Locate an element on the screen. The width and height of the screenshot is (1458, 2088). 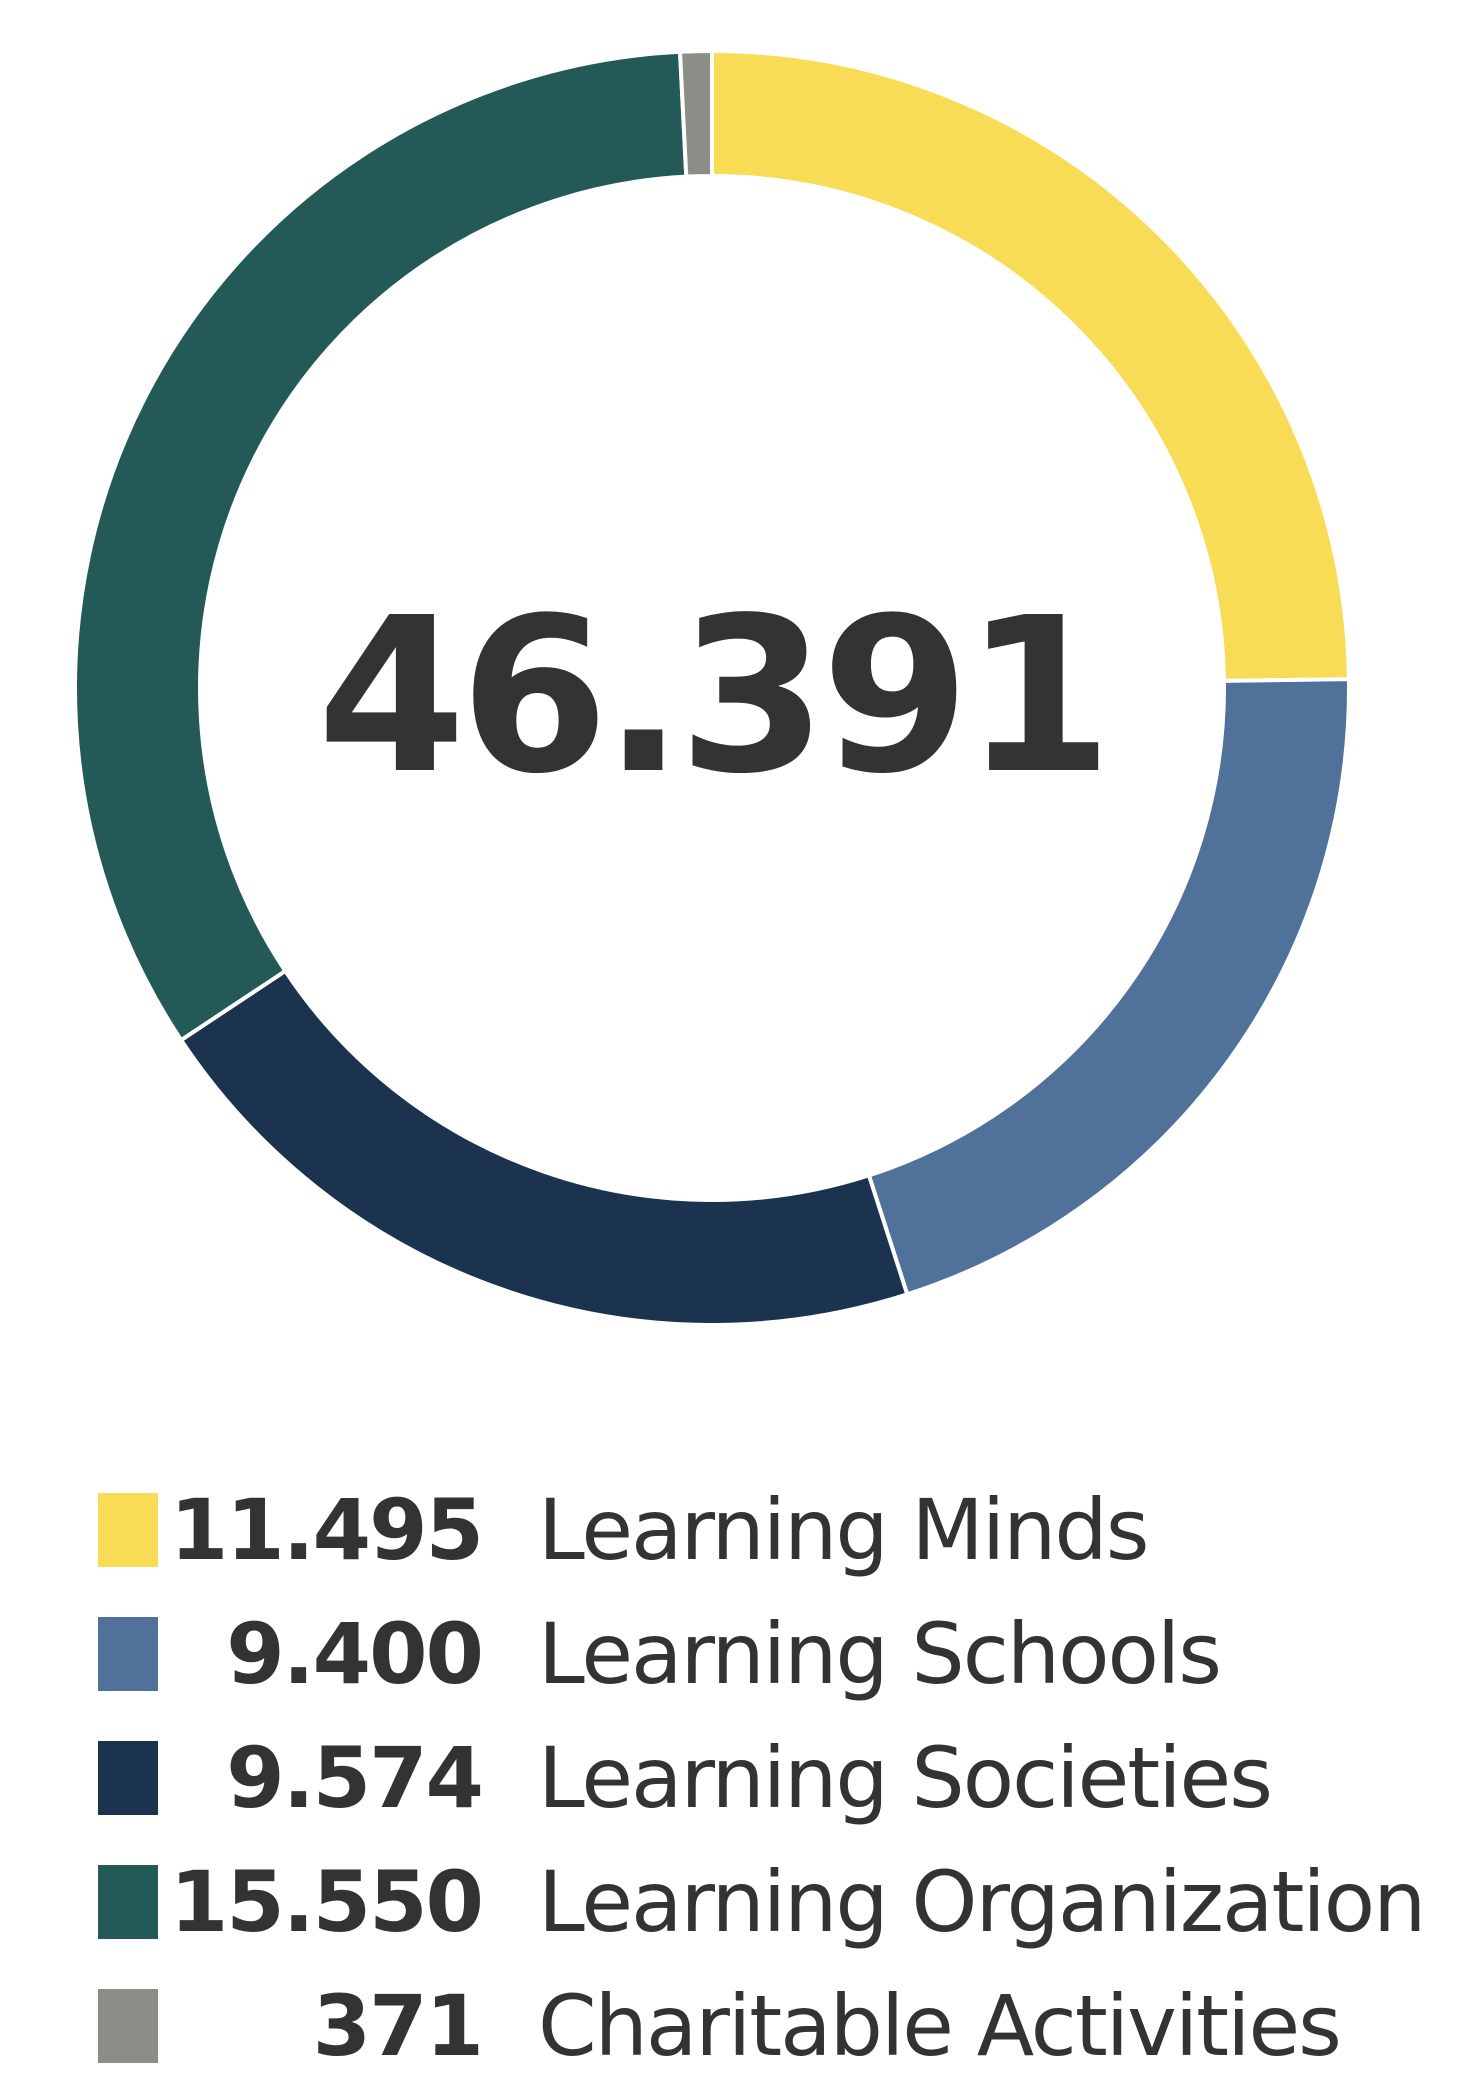
legend-label-learning-minds: Learning Minds is located at coordinates (844, 1530).